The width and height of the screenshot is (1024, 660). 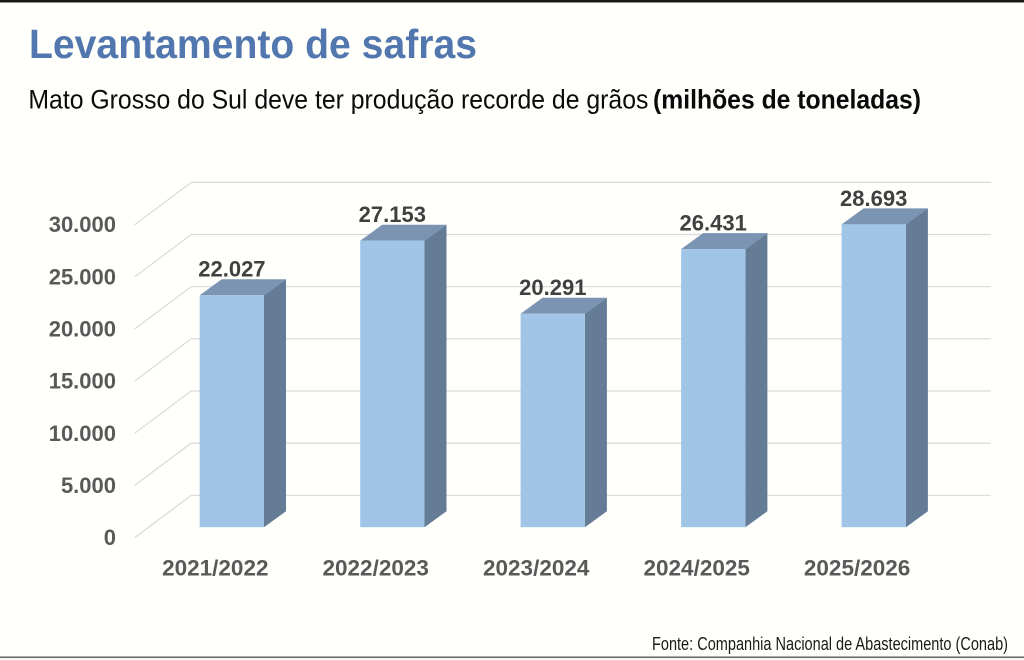 I want to click on svg-text: 20.291, so click(x=552, y=287).